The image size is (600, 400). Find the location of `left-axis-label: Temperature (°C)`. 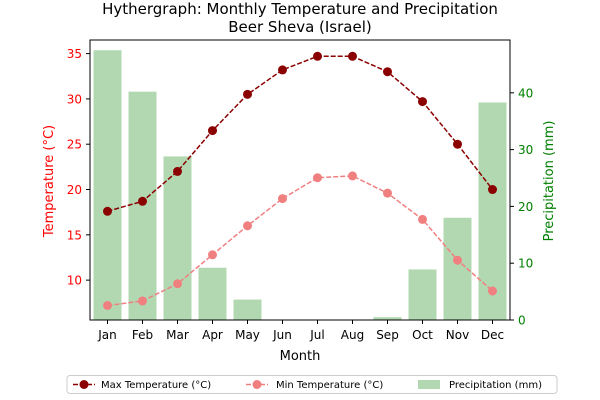

left-axis-label: Temperature (°C) is located at coordinates (49, 181).